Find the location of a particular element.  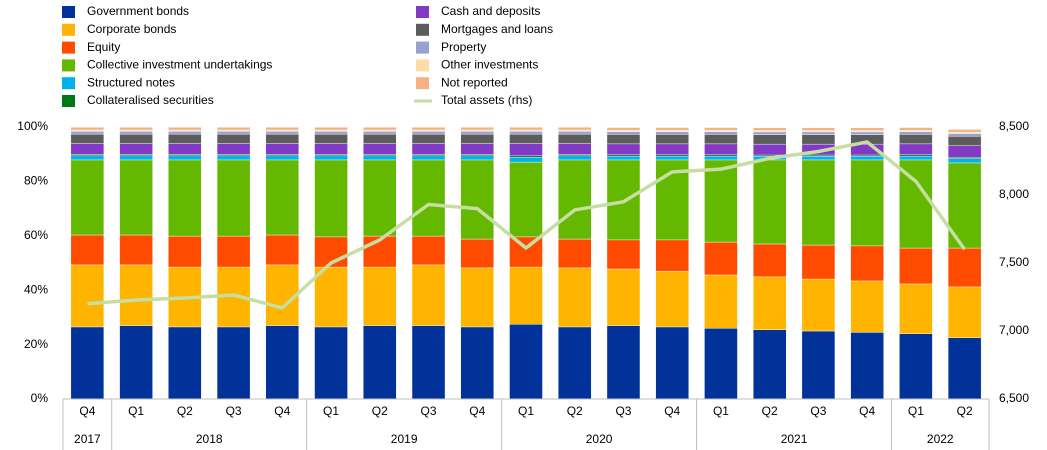

x-tick-label: Q2 is located at coordinates (770, 411).